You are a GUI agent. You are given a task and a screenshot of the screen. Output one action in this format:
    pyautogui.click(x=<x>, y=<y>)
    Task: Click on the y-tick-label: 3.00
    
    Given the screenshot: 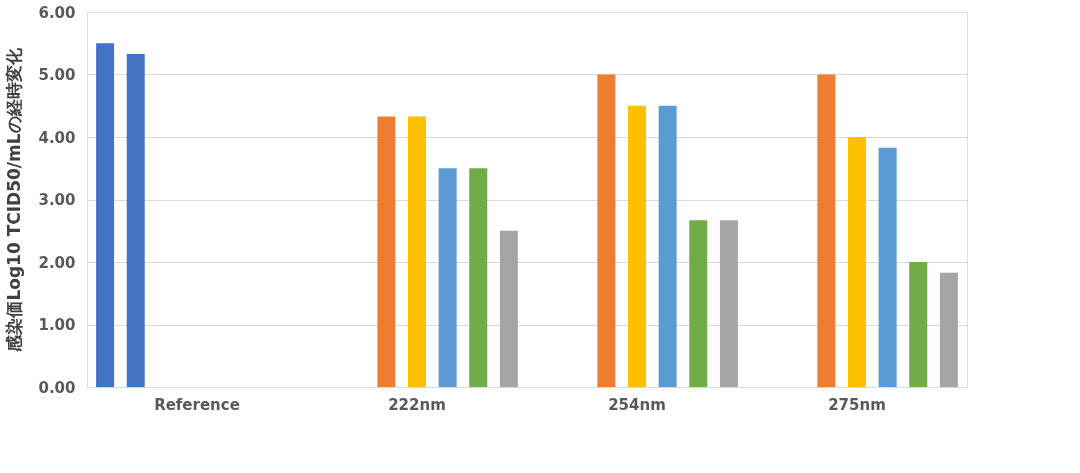 What is the action you would take?
    pyautogui.click(x=57, y=200)
    